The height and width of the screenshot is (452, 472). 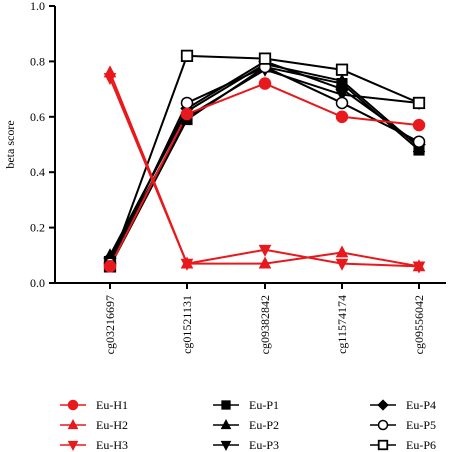 I want to click on y-tick-label: 0.8, so click(x=37, y=61).